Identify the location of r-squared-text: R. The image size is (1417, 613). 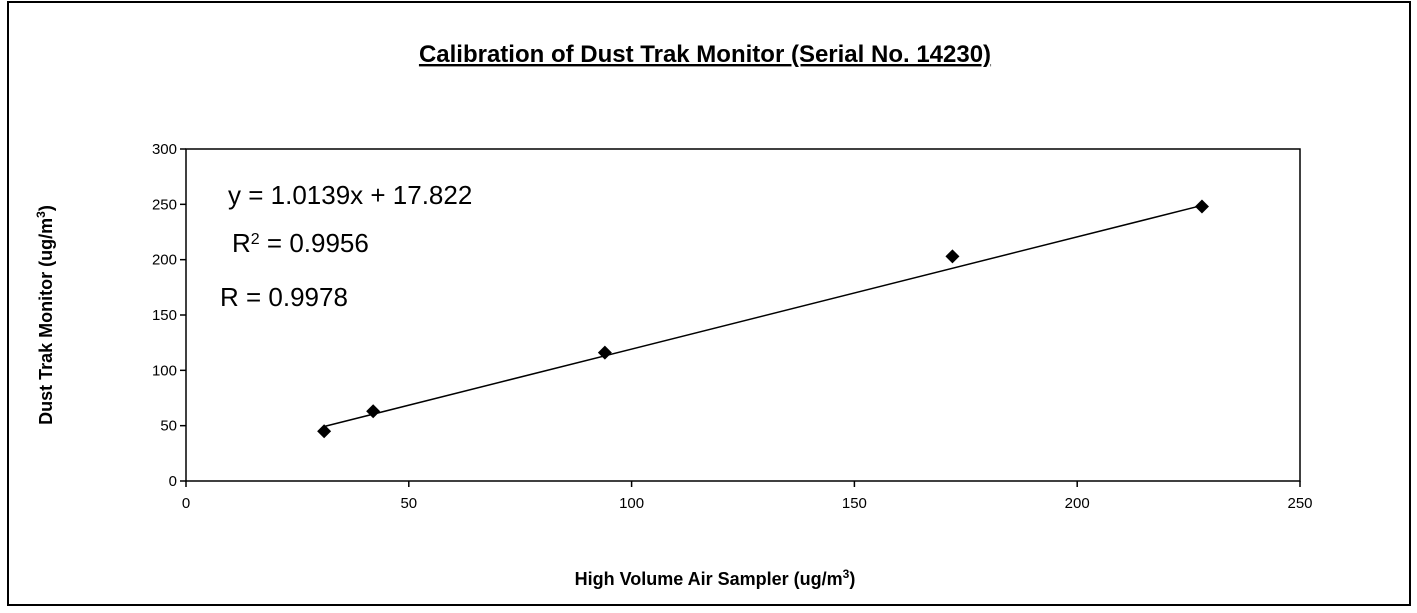
(241, 243).